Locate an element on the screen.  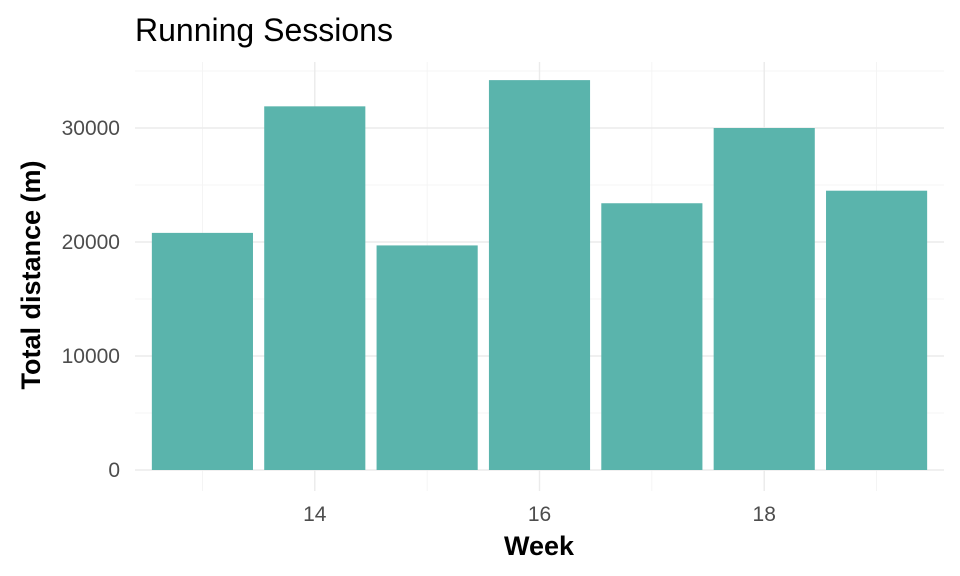
x-tick-label: 14 is located at coordinates (315, 514).